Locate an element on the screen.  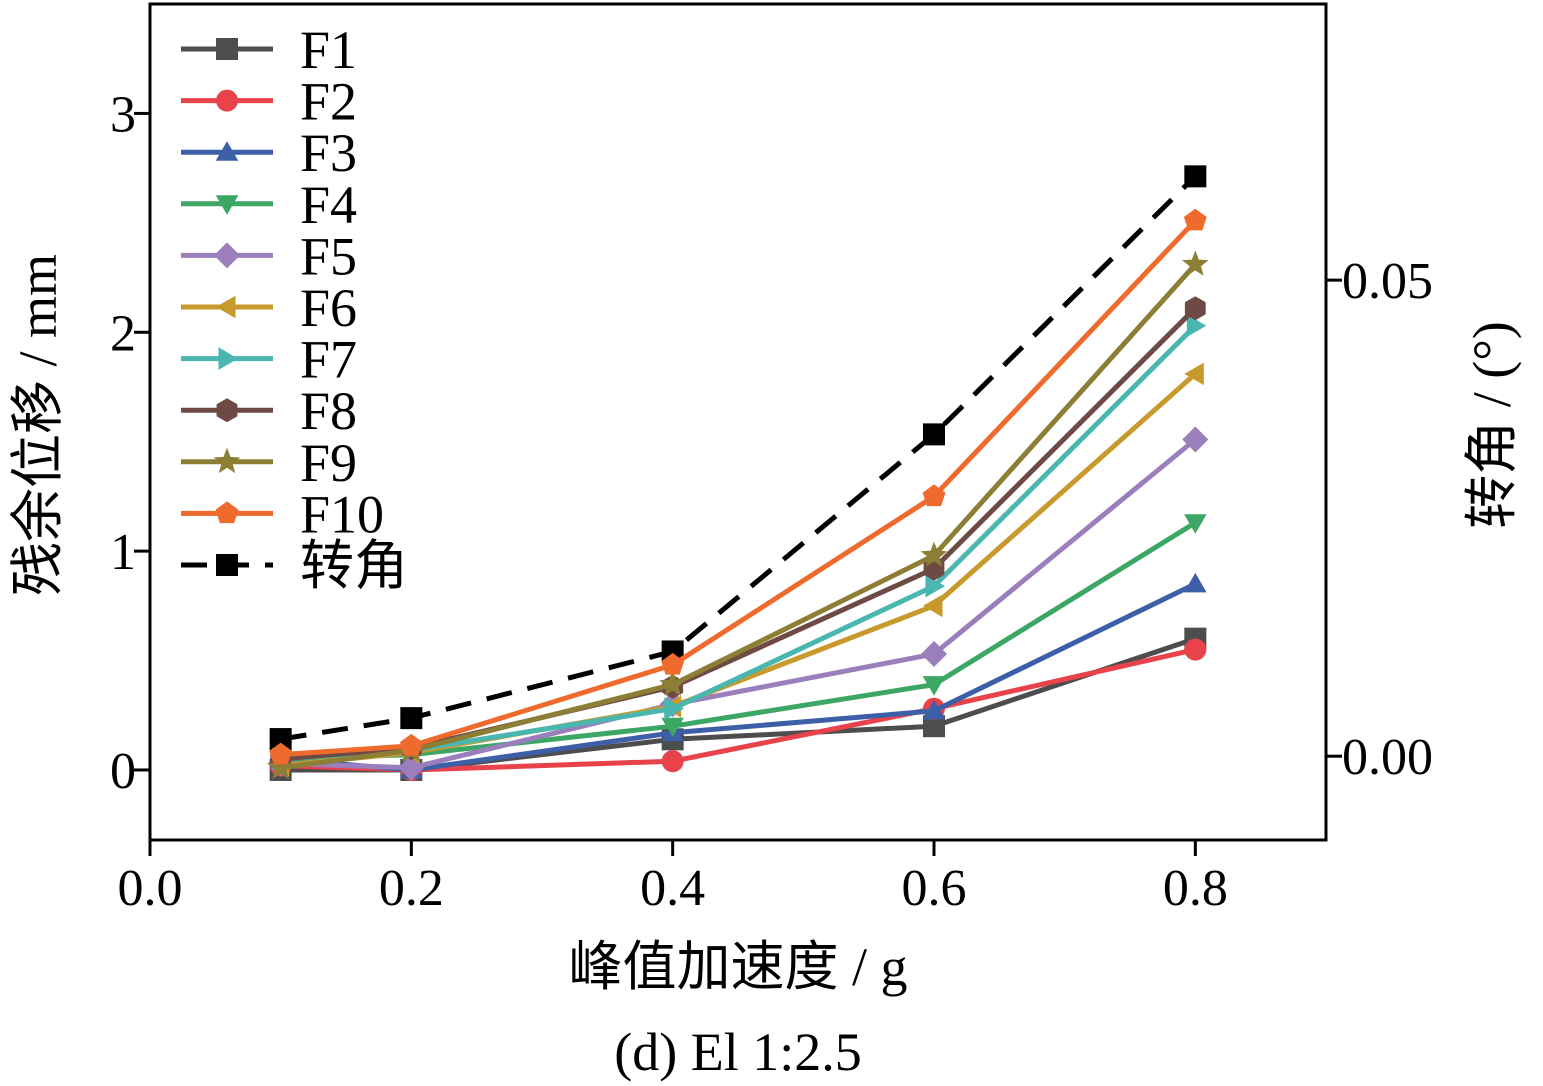
y-tick-label: 0 is located at coordinates (123, 771).